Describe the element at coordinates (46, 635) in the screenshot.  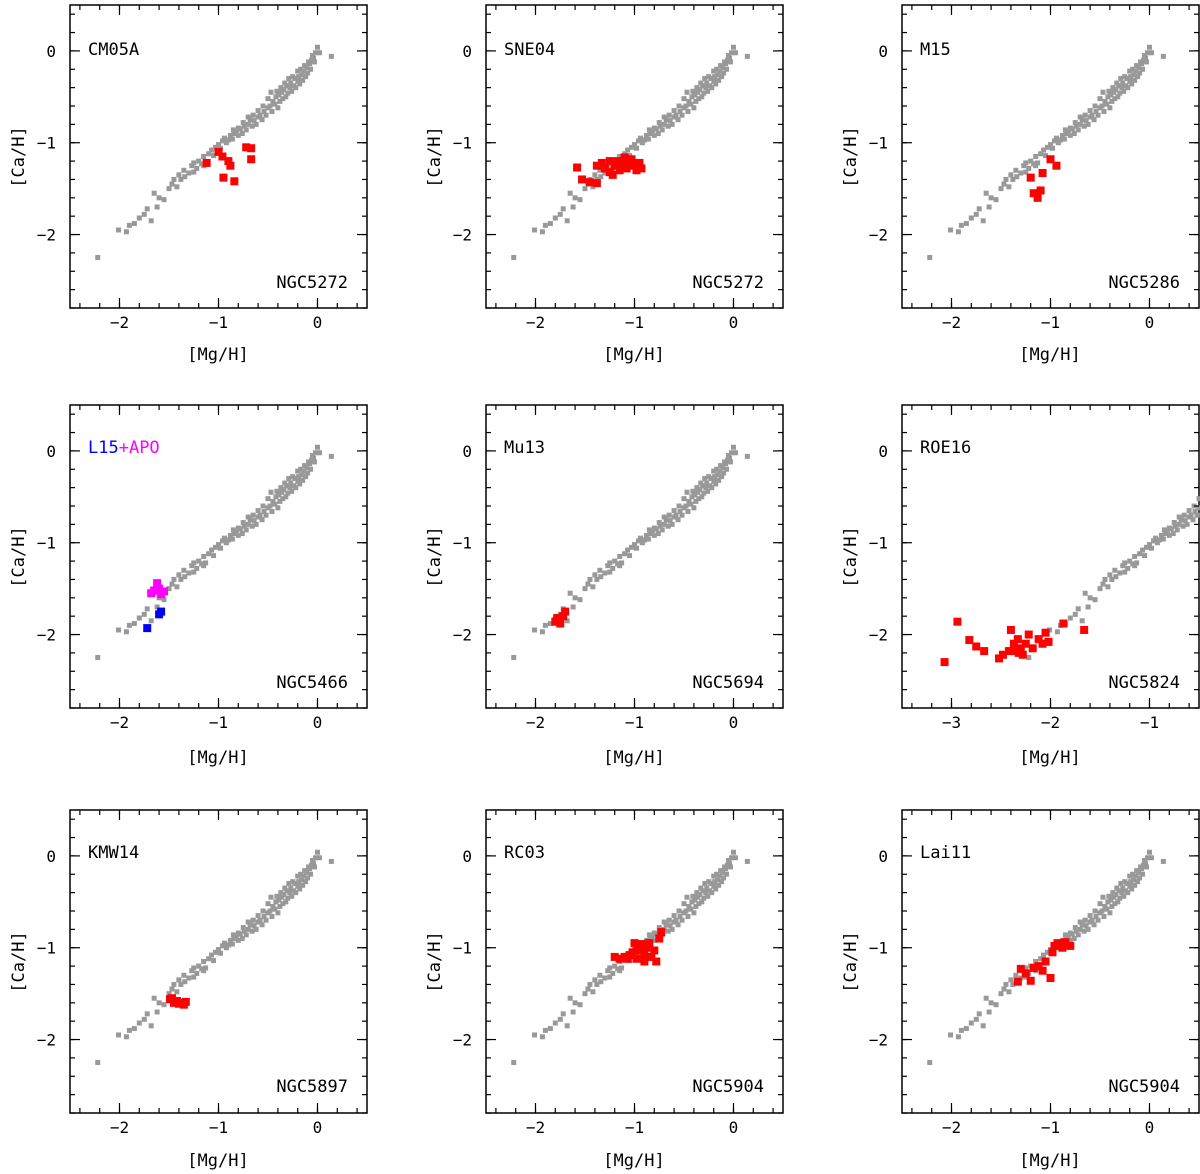
I see `y-tick-label: −2` at that location.